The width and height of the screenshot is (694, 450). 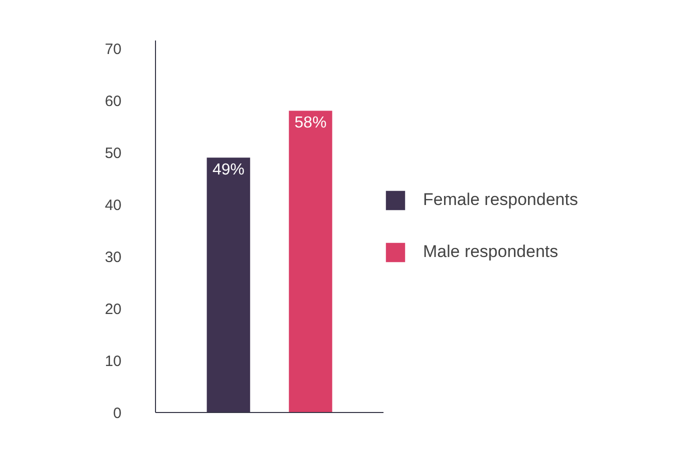 What do you see at coordinates (117, 413) in the screenshot?
I see `y-tick-label: 0` at bounding box center [117, 413].